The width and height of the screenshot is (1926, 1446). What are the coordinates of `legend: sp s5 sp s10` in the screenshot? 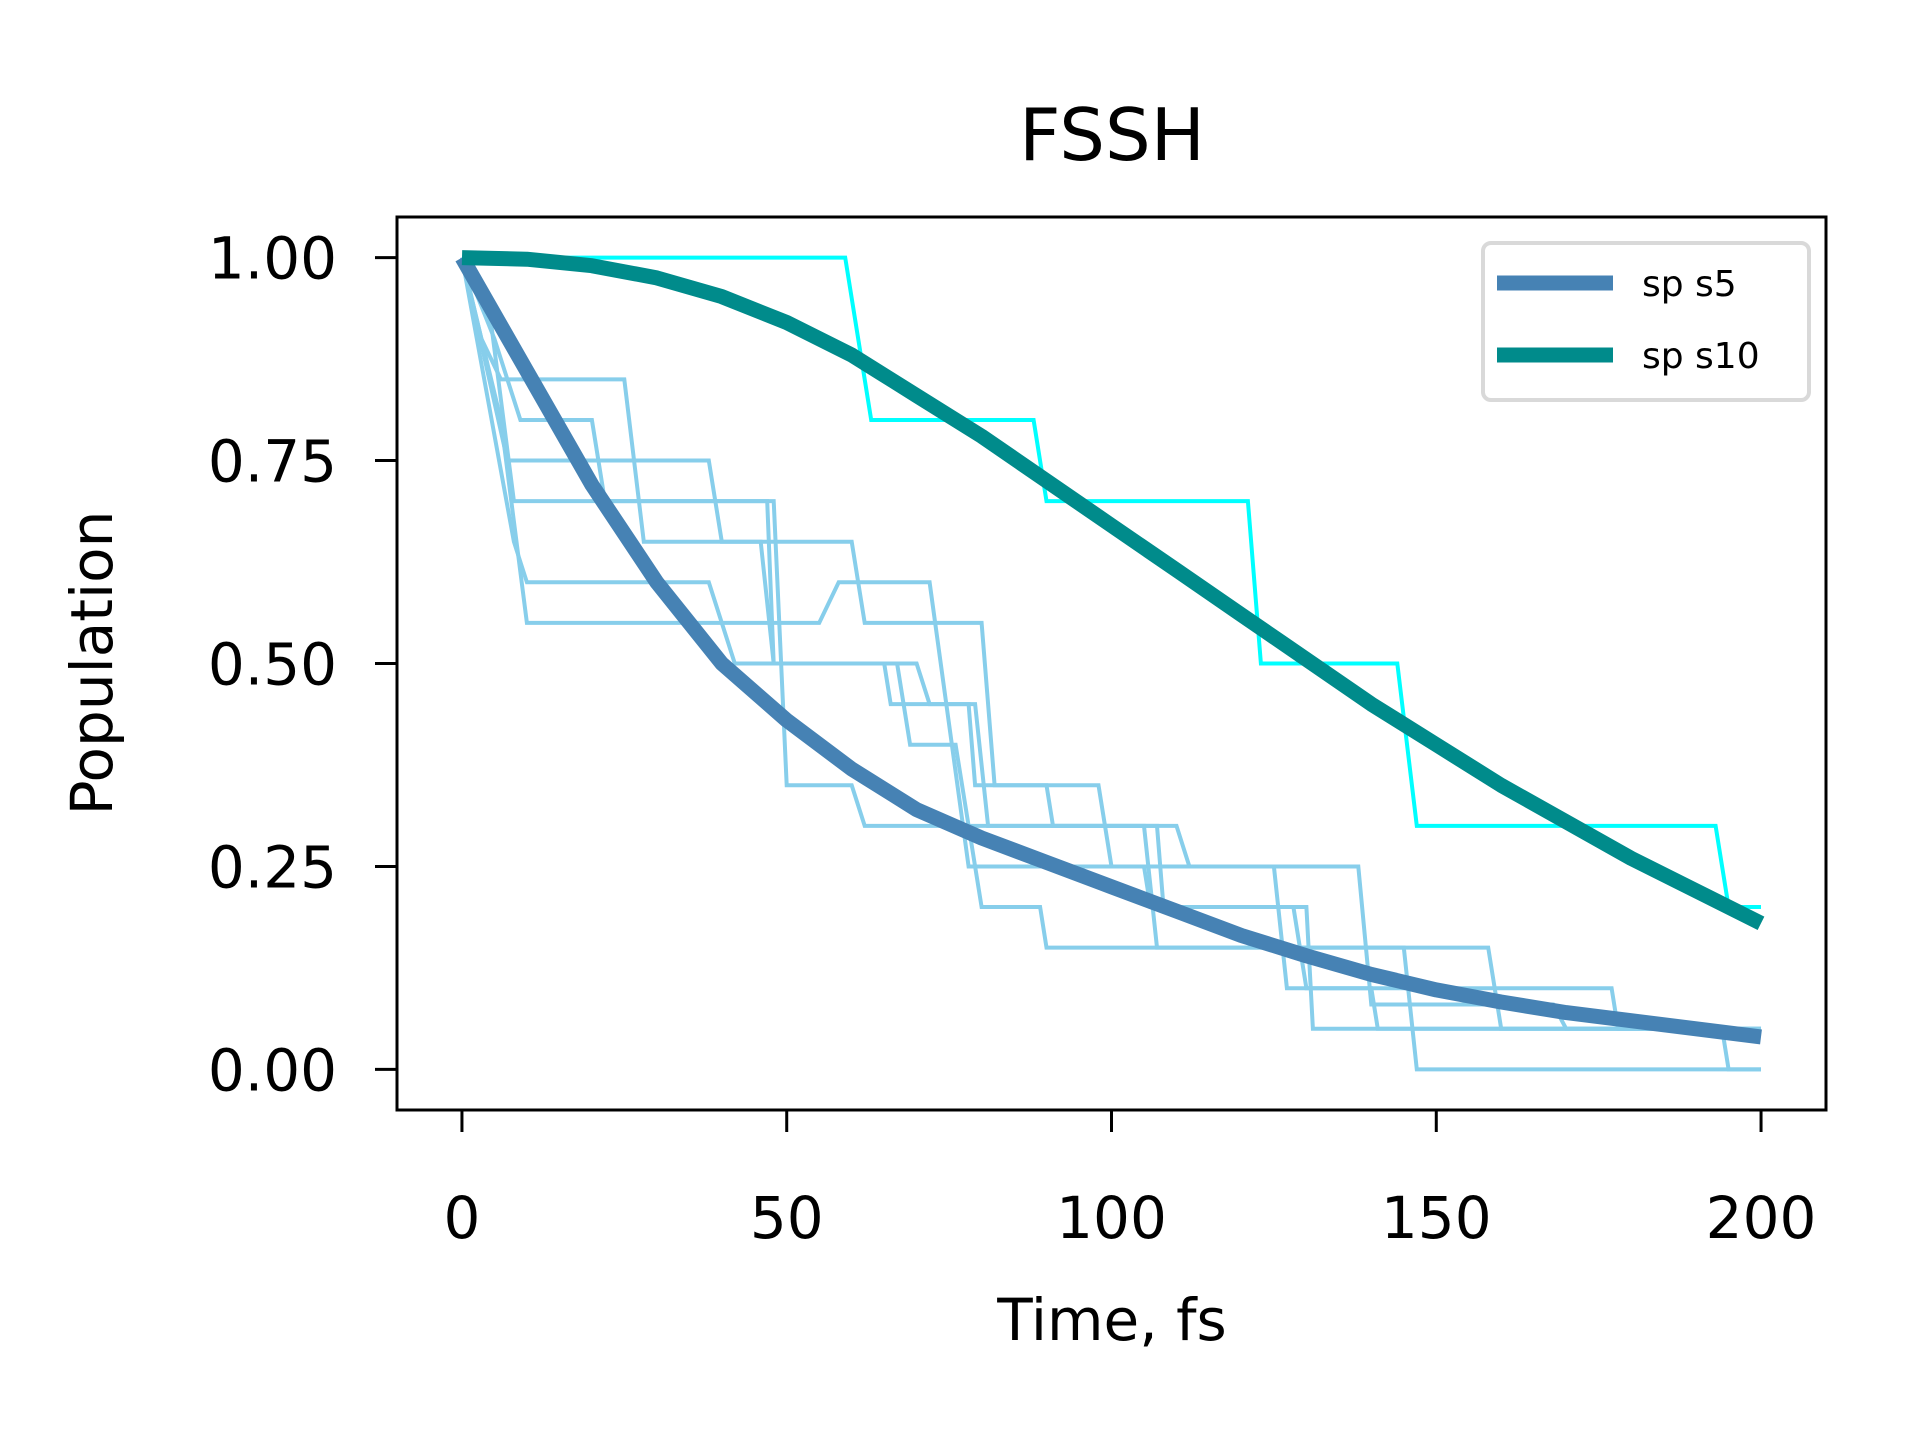 It's located at (1646, 321).